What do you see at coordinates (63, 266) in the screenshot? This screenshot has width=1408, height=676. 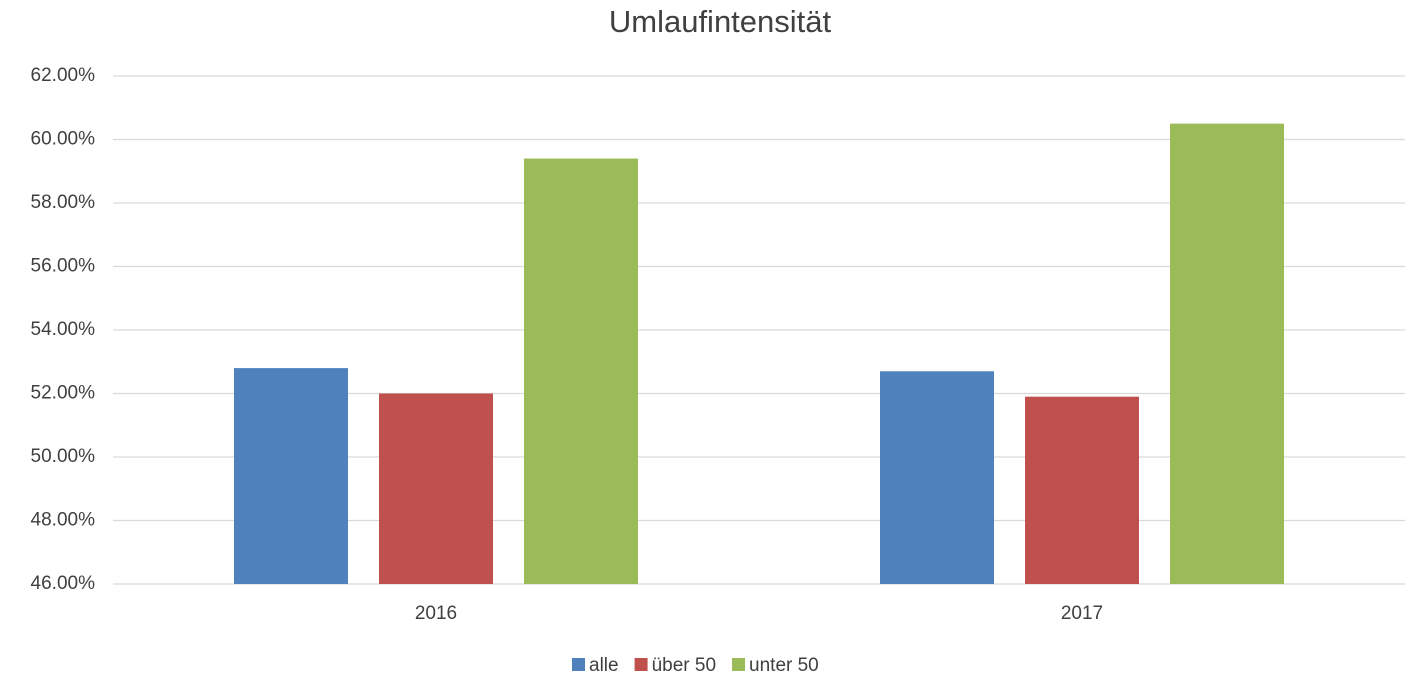 I see `y-tick-label: 56.00%` at bounding box center [63, 266].